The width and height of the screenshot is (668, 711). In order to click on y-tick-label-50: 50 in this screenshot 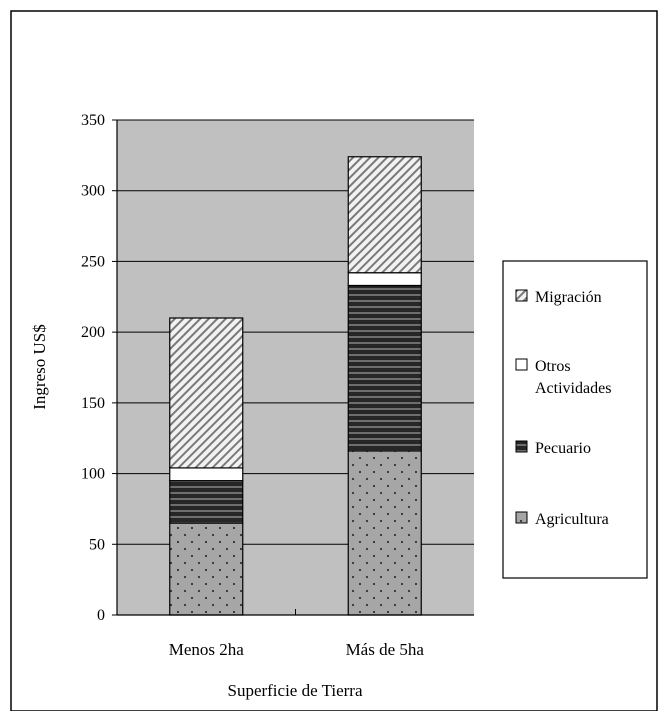, I will do `click(97, 544)`.